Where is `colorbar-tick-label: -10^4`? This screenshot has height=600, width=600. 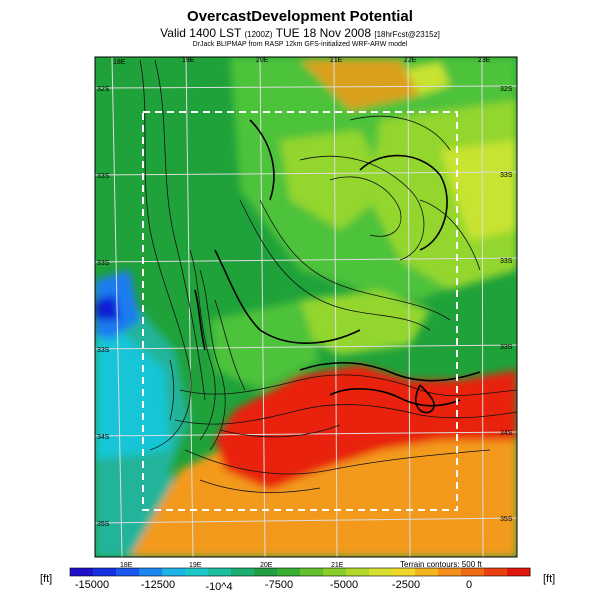
colorbar-tick-label: -10^4 is located at coordinates (218, 587).